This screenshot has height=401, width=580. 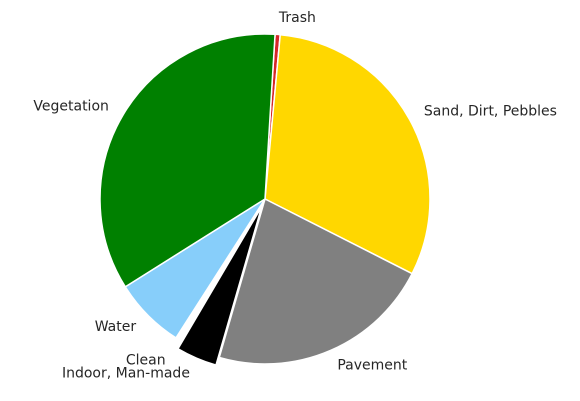 I want to click on pie-slice-pavement, so click(x=315, y=281).